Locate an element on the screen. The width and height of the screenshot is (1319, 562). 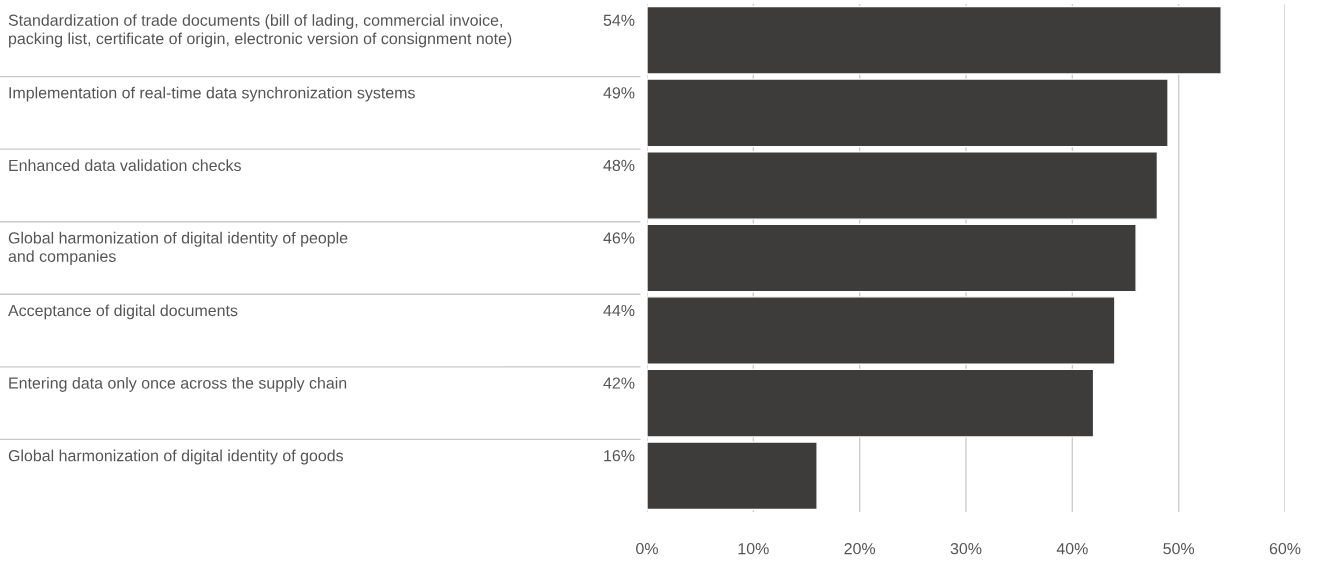
x-tick-label: 50% is located at coordinates (1179, 548).